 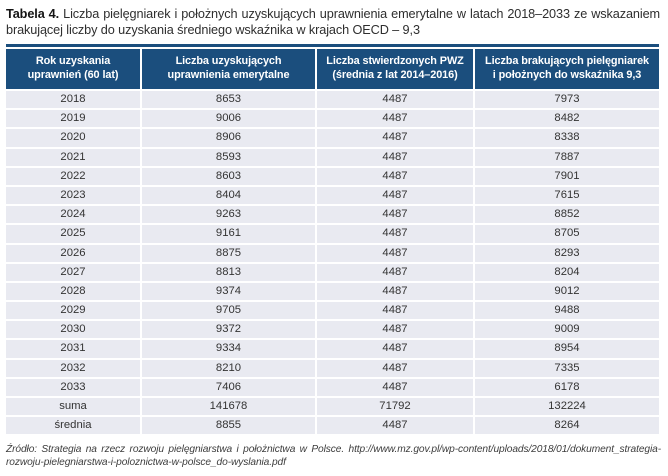 I want to click on row-label-cell: 2023, so click(x=73, y=195).